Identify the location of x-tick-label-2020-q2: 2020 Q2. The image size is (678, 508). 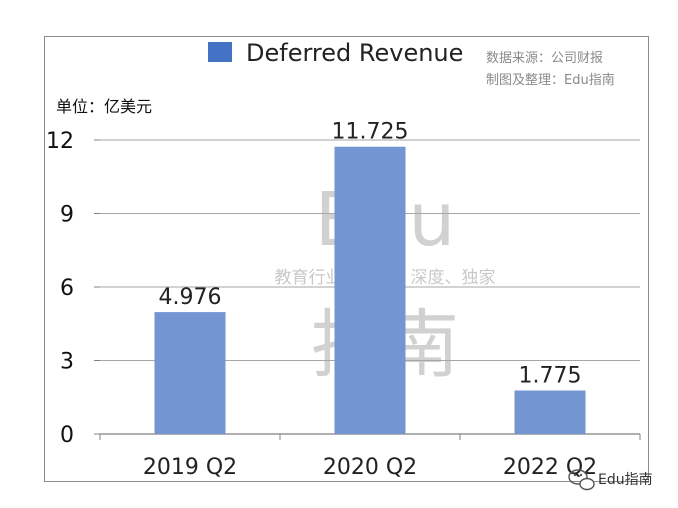
(370, 467).